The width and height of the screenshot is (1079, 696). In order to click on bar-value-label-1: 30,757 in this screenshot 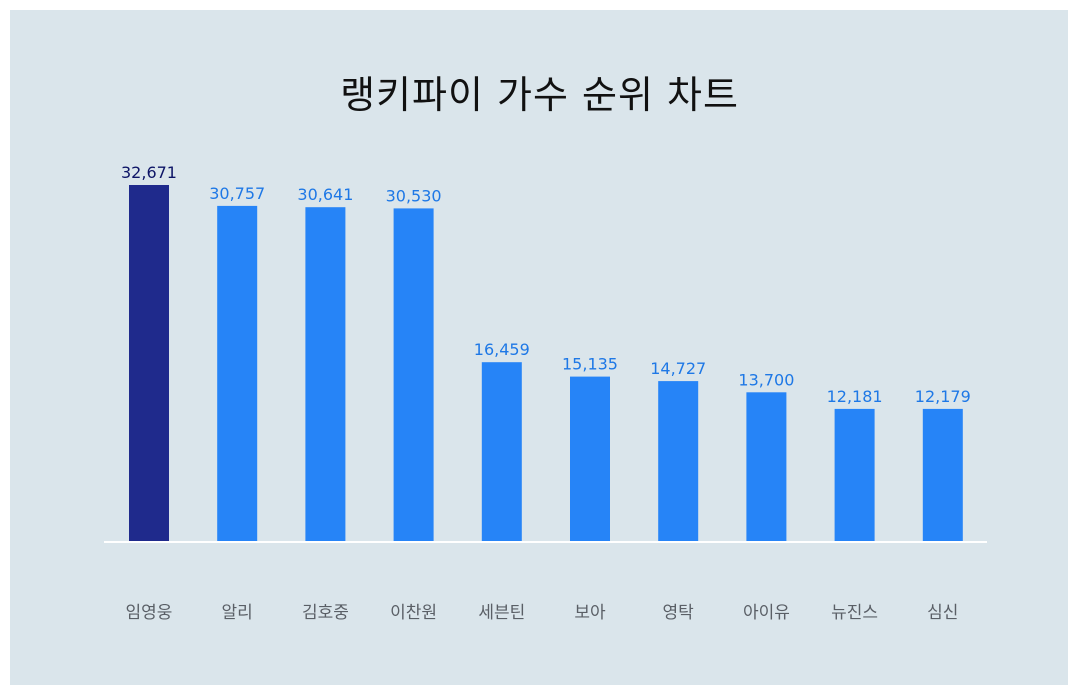, I will do `click(237, 193)`.